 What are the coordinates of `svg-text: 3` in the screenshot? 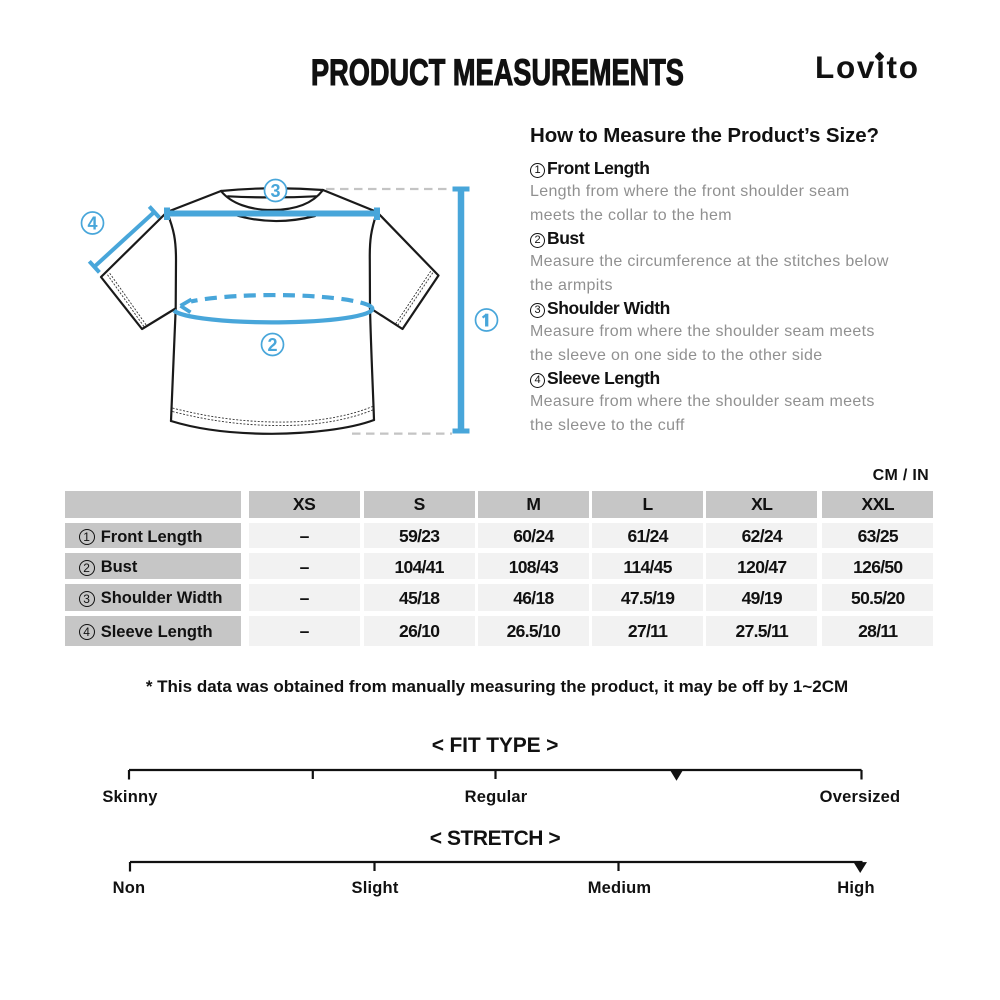 It's located at (275, 191).